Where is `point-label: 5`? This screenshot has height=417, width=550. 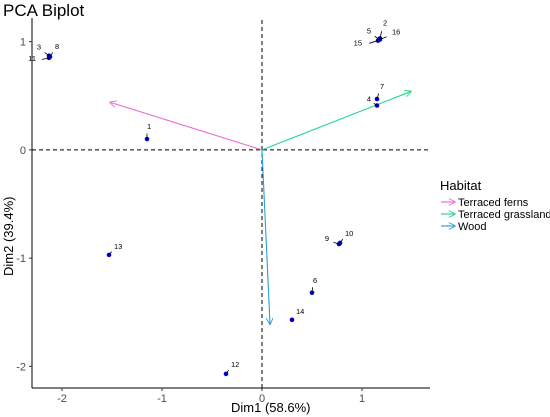
point-label: 5 is located at coordinates (369, 30).